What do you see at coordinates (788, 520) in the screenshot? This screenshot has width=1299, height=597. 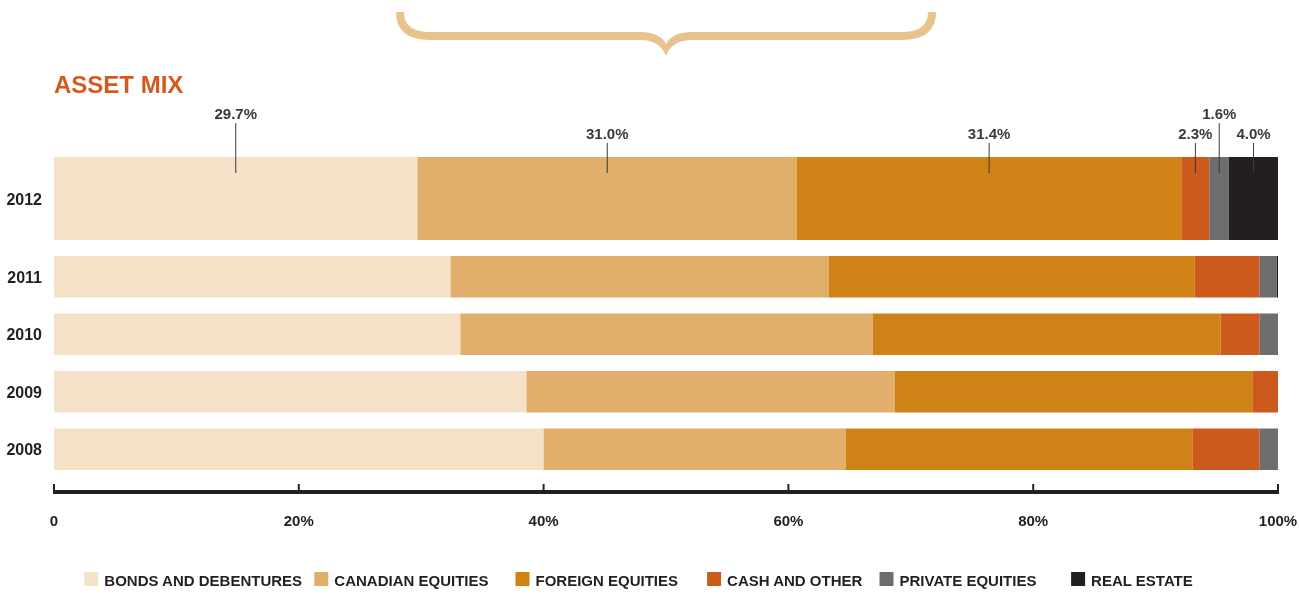 I see `x-tick-label: 60%` at bounding box center [788, 520].